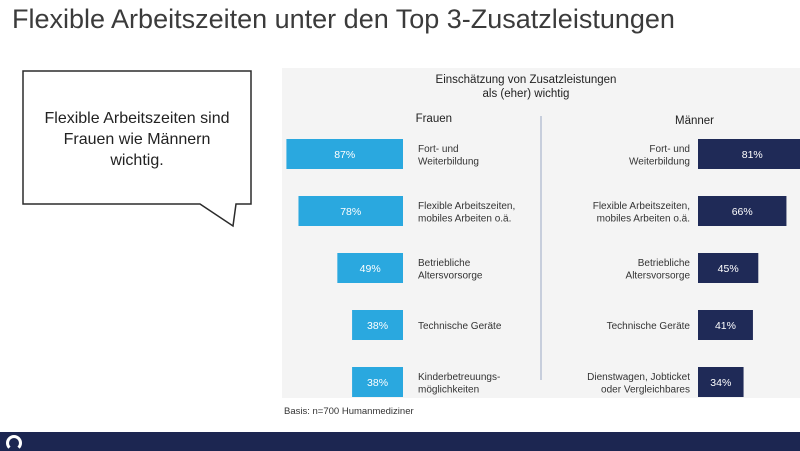 Image resolution: width=800 pixels, height=451 pixels. Describe the element at coordinates (669, 149) in the screenshot. I see `category-label-maenner: Fort- und` at that location.